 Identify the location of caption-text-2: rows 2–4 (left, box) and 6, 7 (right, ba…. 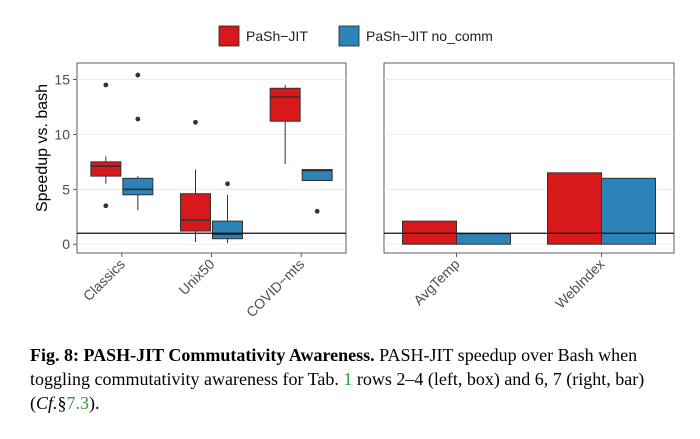
(337, 391).